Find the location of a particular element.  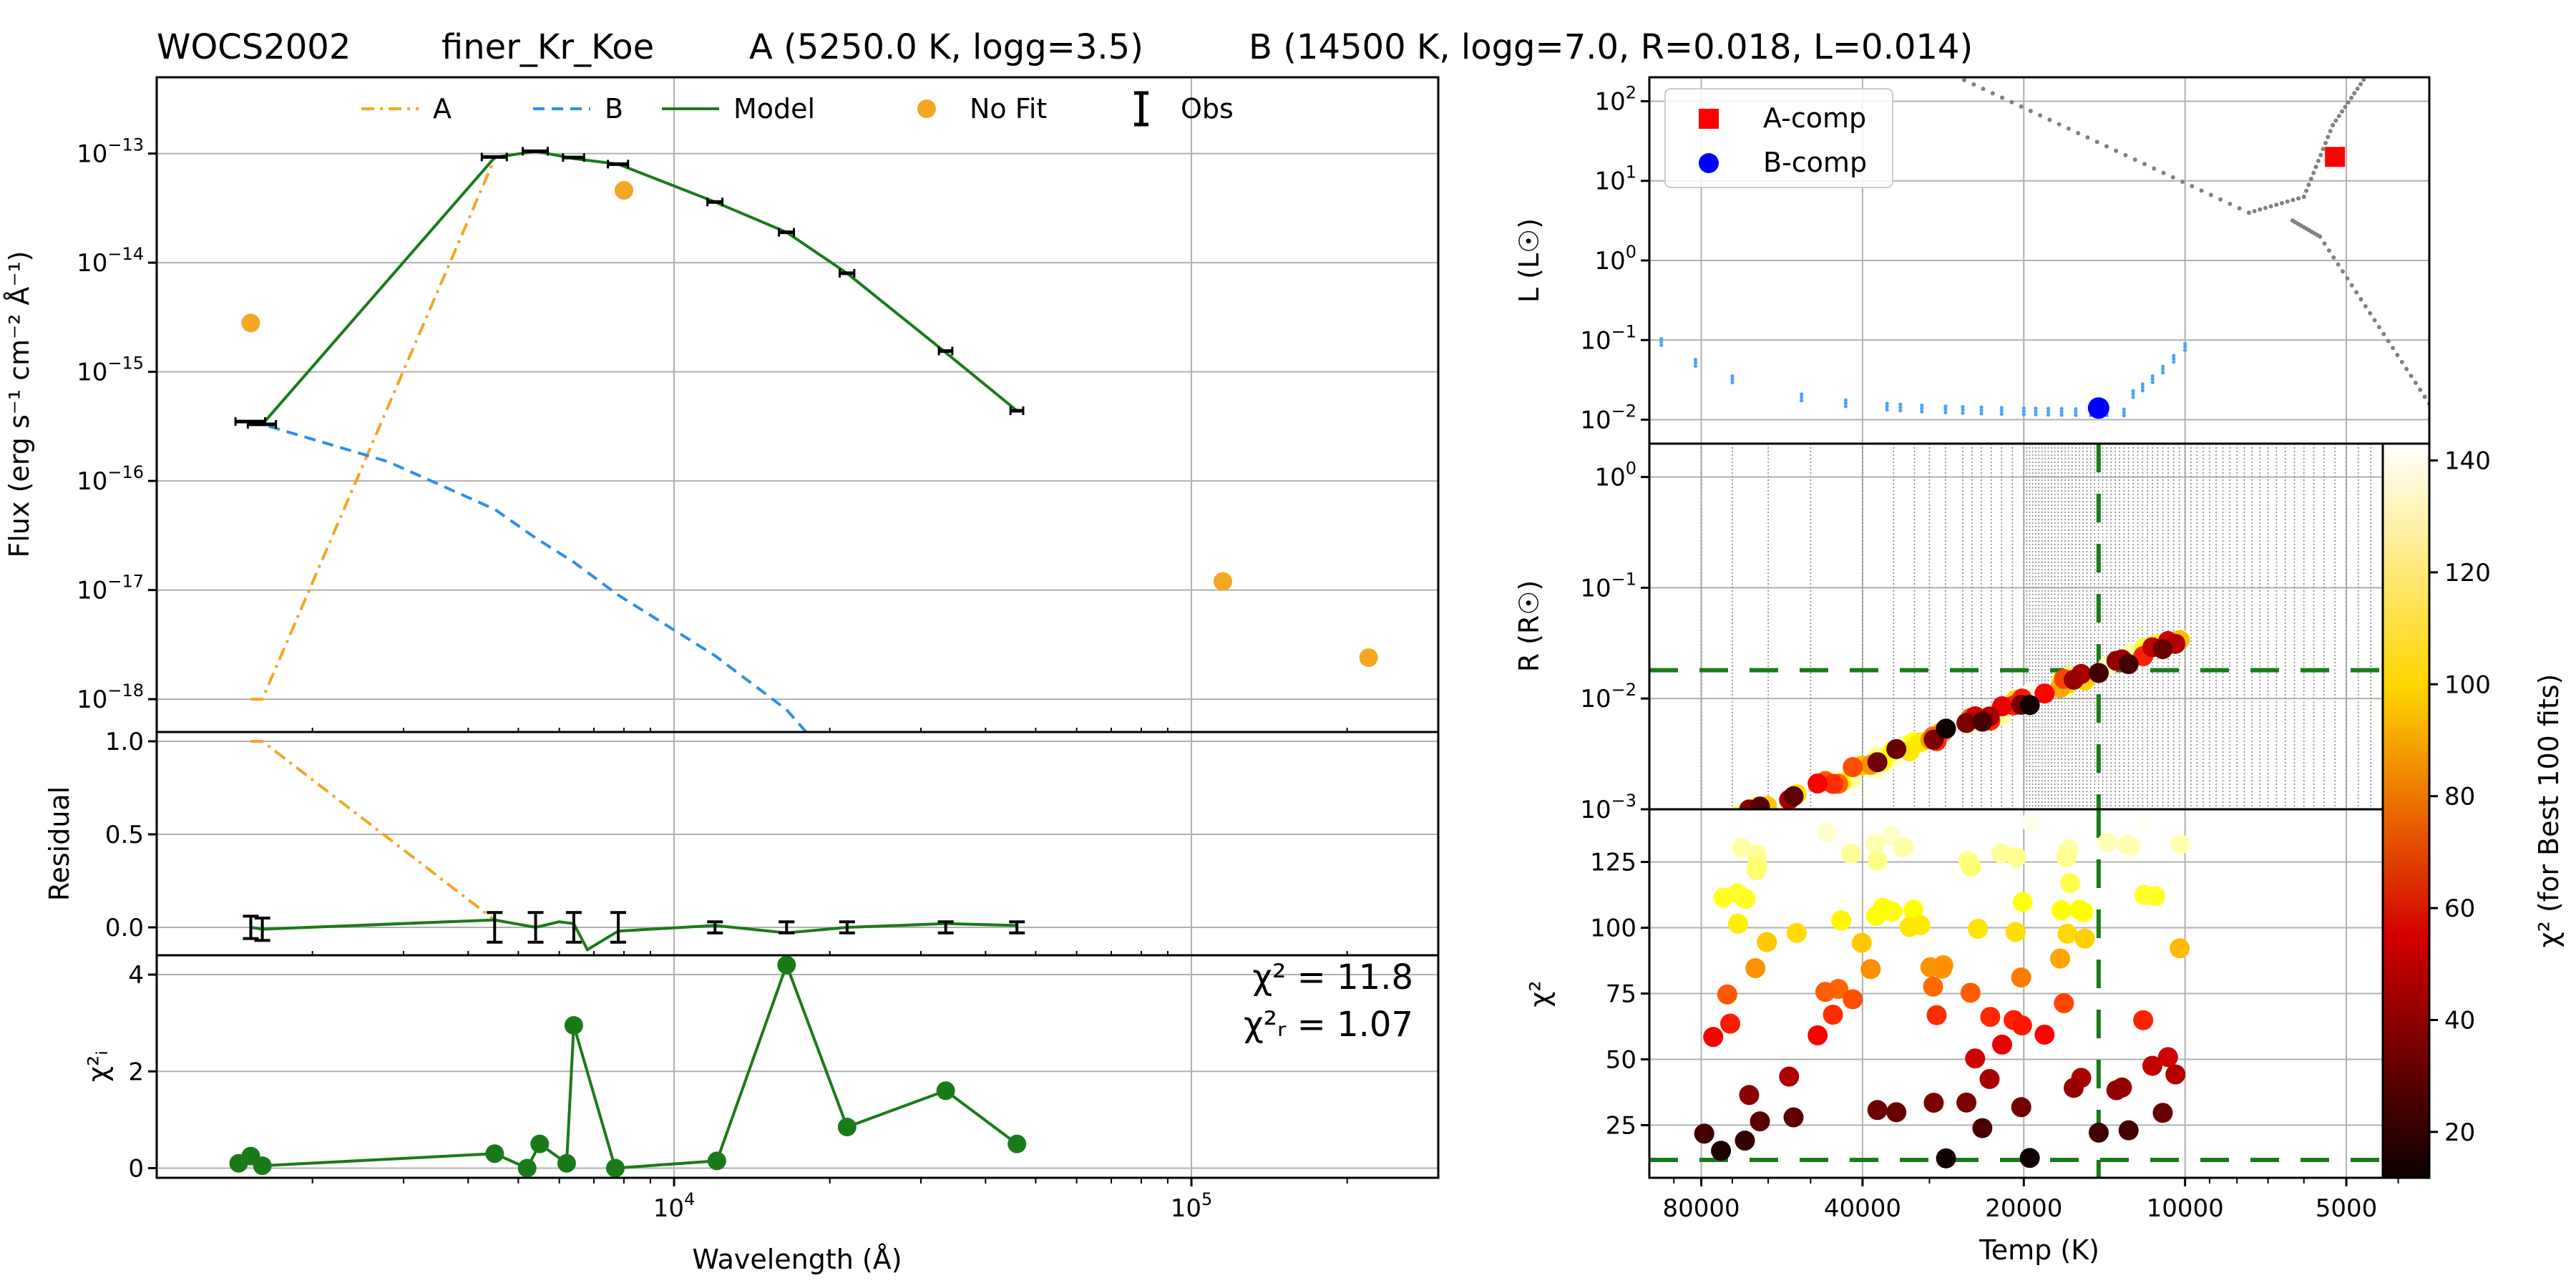

chi2-ytick-label: 4 is located at coordinates (136, 975).